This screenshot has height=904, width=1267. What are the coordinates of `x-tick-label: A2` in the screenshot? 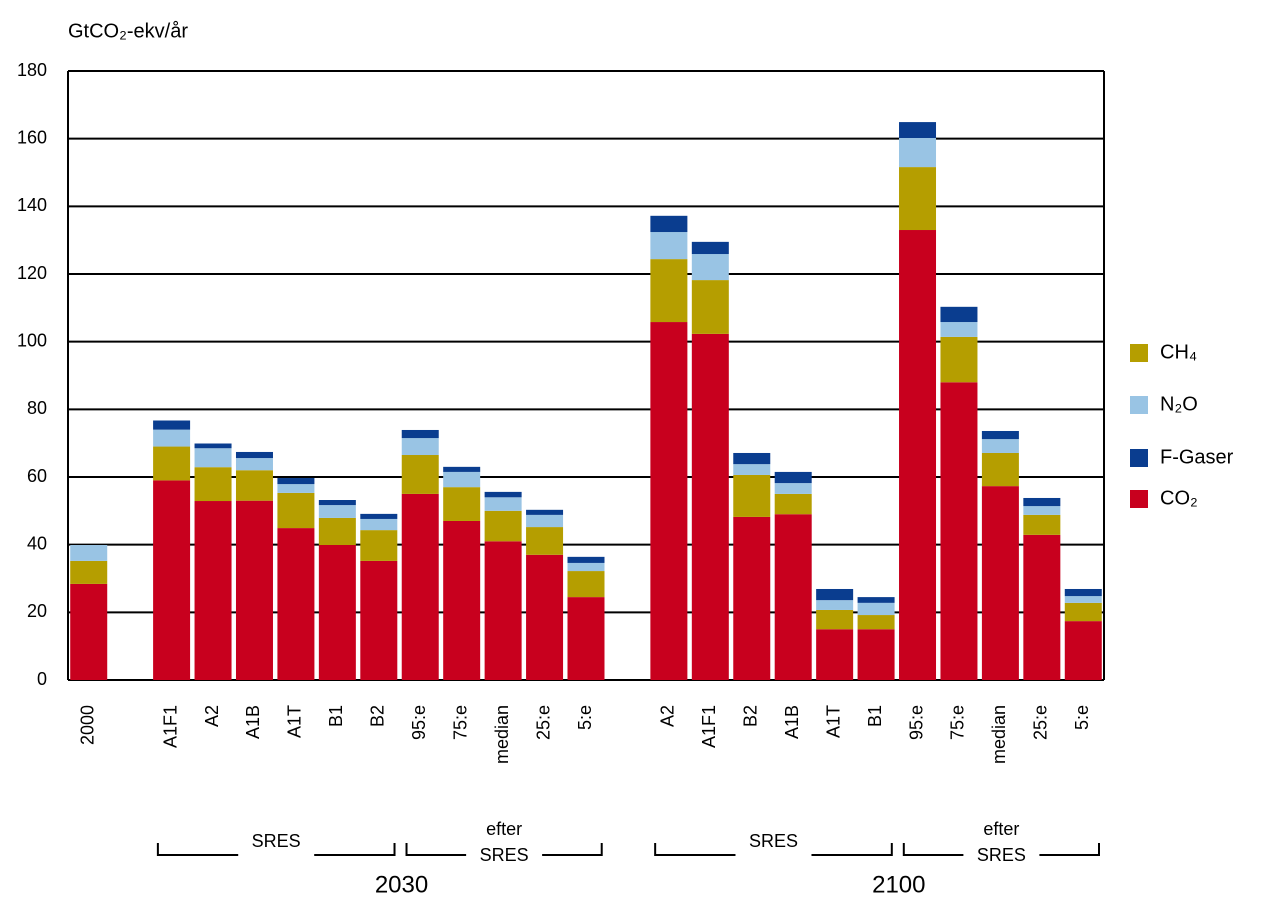 It's located at (212, 716).